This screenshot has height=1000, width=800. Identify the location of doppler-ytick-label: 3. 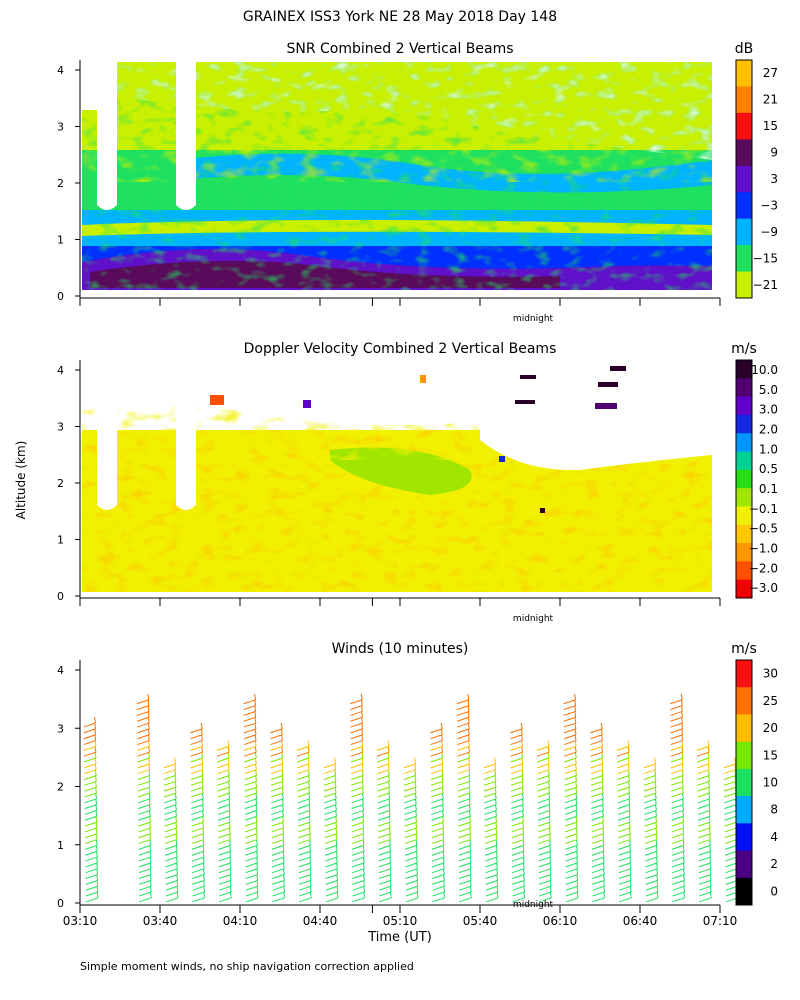
(60, 427).